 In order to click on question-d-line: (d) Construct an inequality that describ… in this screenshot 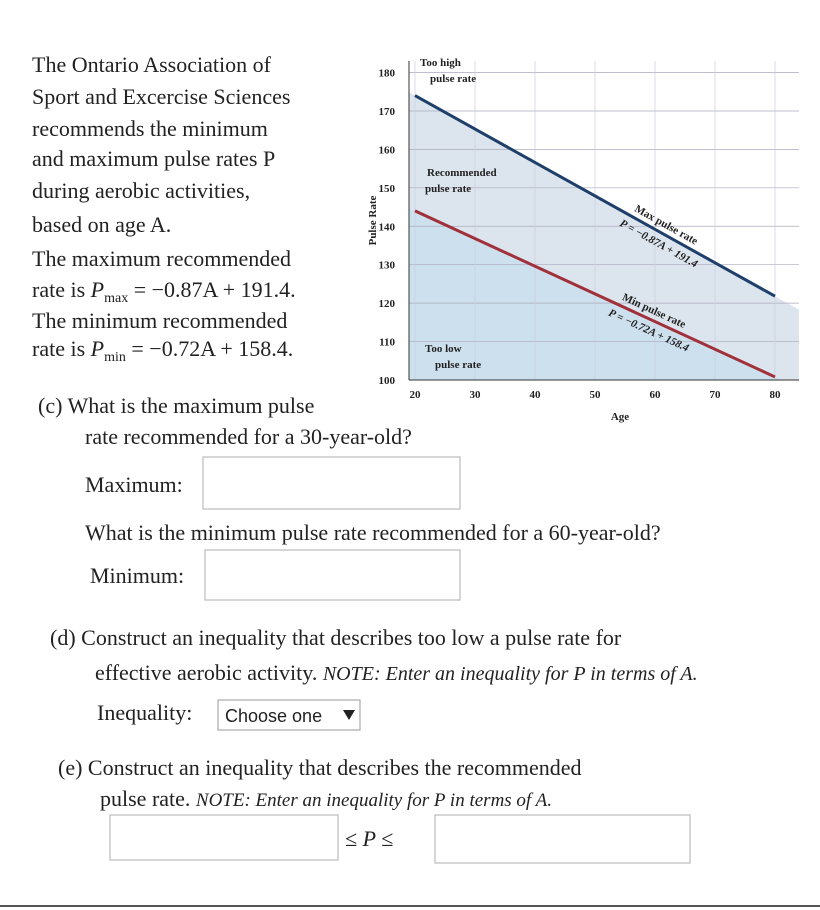, I will do `click(336, 637)`.